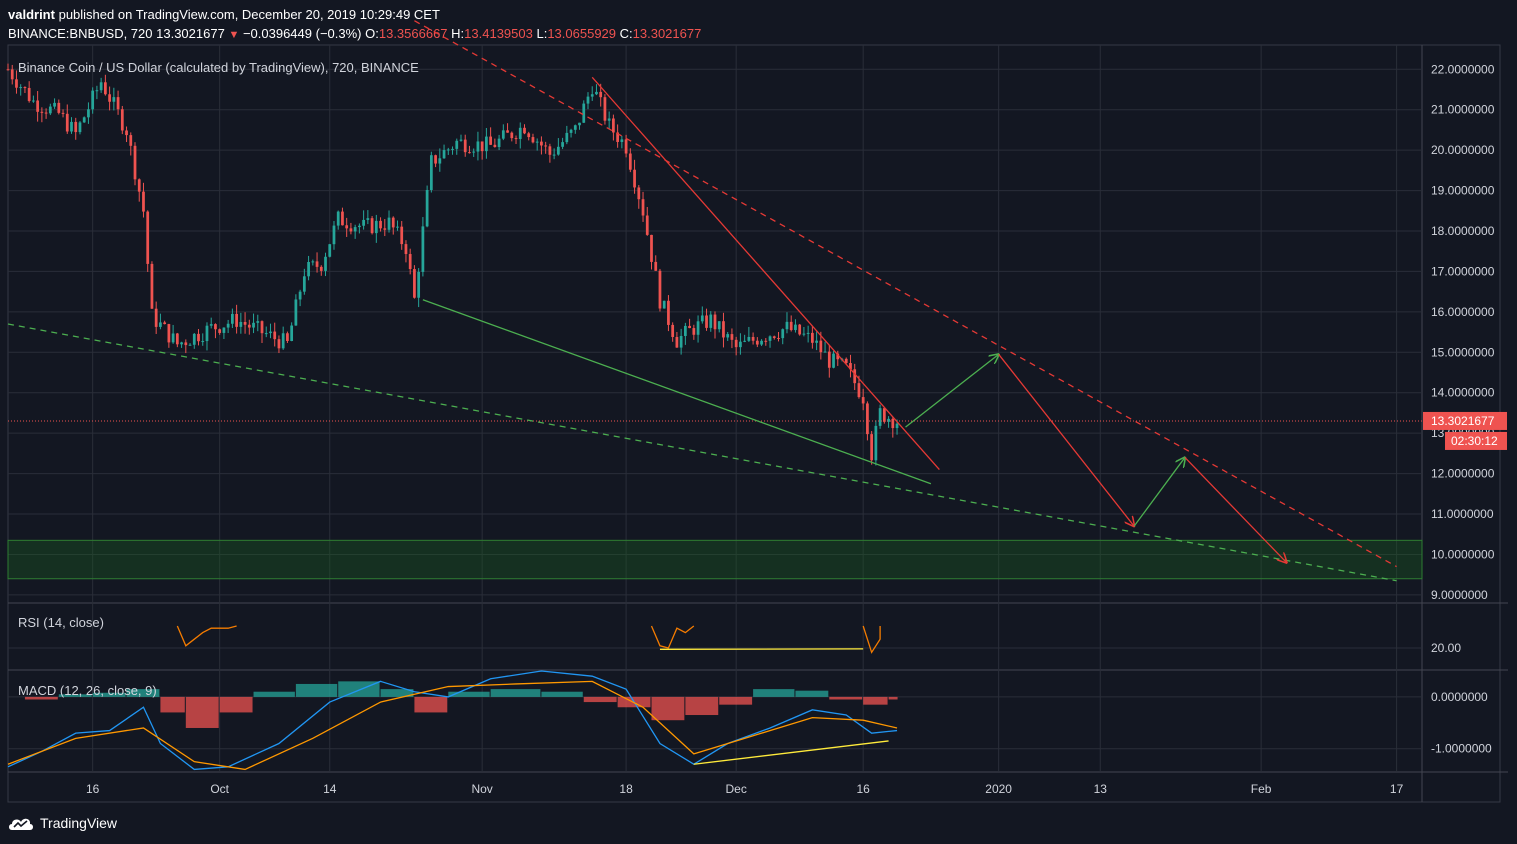 The image size is (1517, 844). I want to click on last-price-badge, so click(1465, 420).